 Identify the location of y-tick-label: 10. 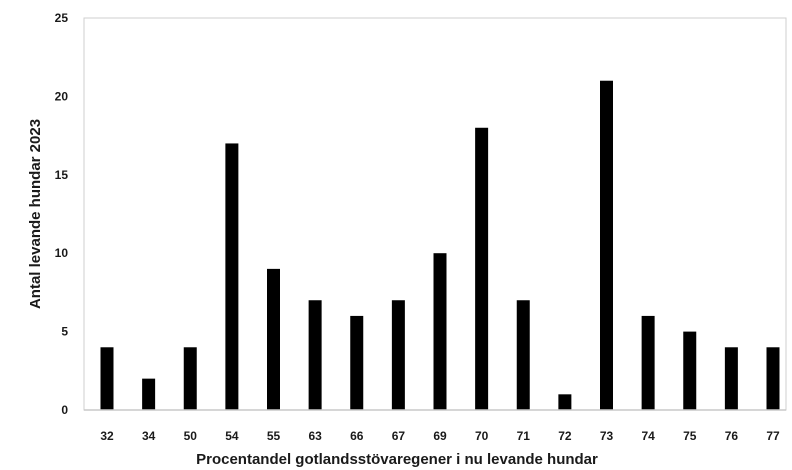
(62, 253).